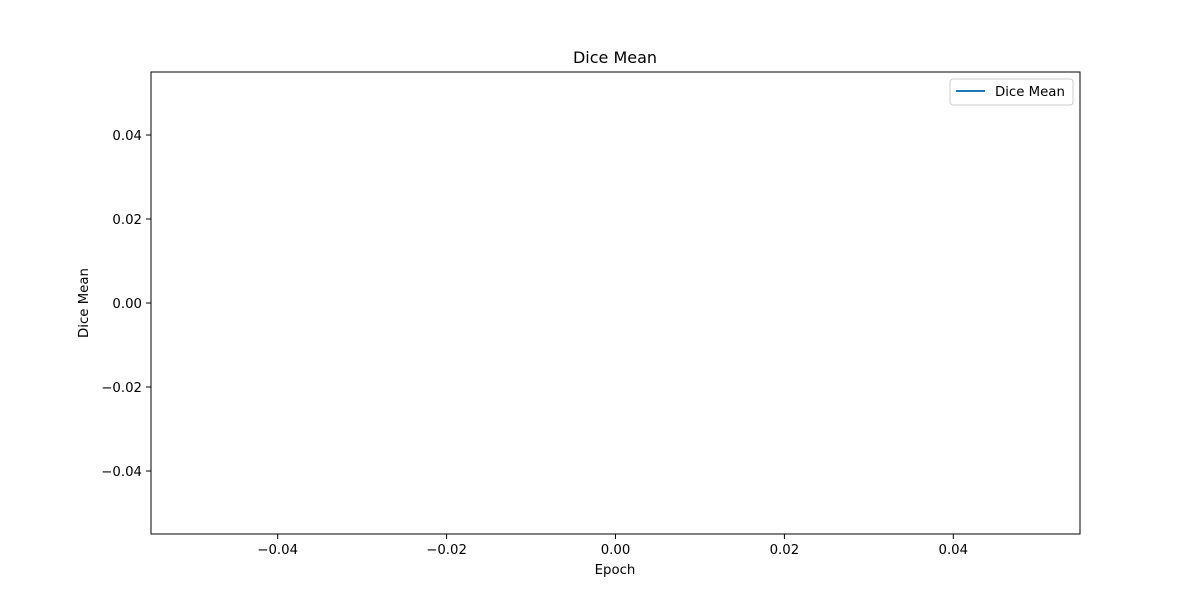 The image size is (1200, 600). Describe the element at coordinates (121, 472) in the screenshot. I see `y-tick-label: −0.04` at that location.